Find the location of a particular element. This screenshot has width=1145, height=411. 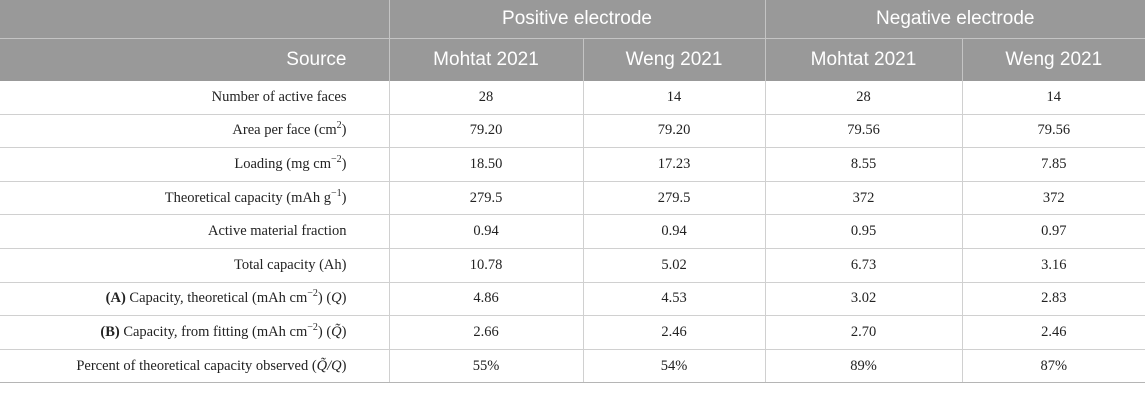

table-cell: 5.02 is located at coordinates (673, 265).